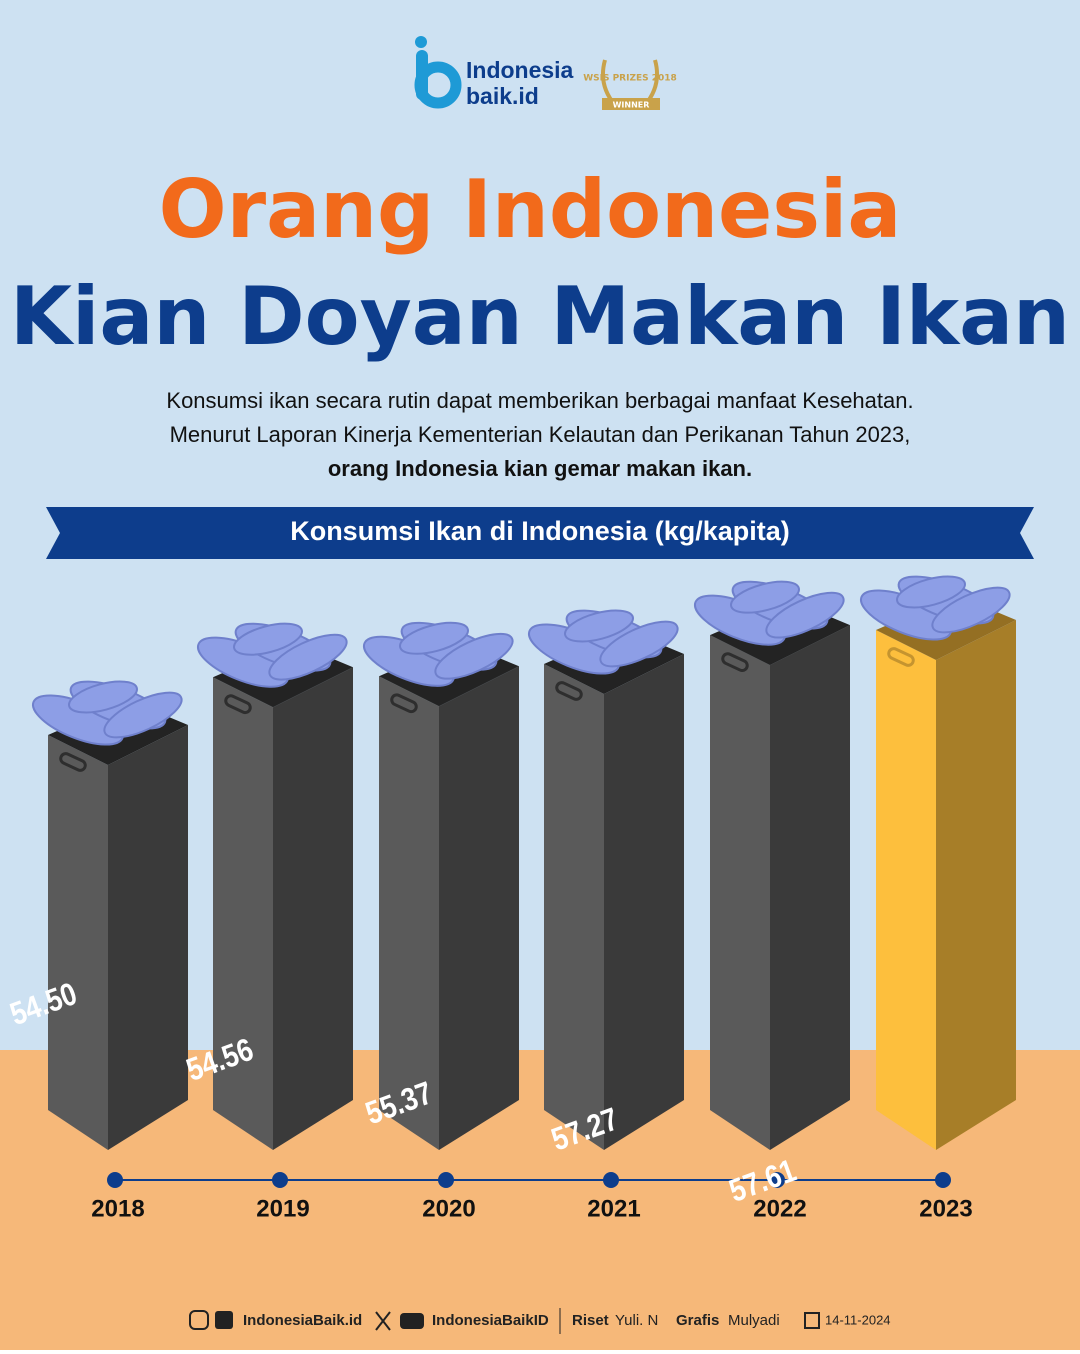  I want to click on logo-ring, so click(438, 85).